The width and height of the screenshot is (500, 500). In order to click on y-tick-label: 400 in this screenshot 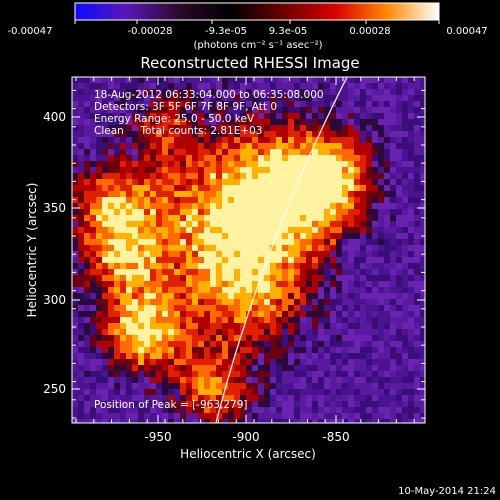, I will do `click(54, 117)`.